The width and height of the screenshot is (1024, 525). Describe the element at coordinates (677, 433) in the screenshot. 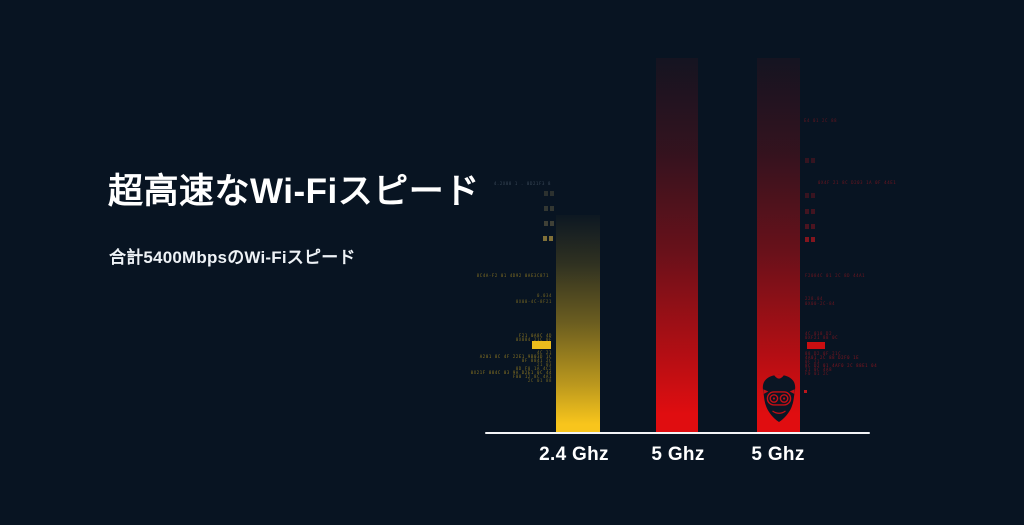

I see `x-axis-line` at that location.